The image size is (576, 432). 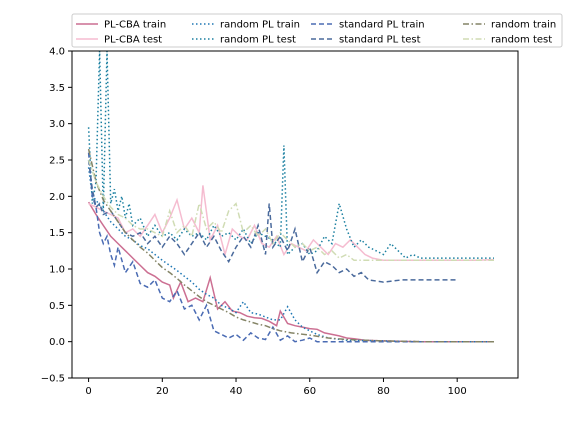 I want to click on y-tick-label: 2.0, so click(x=57, y=197).